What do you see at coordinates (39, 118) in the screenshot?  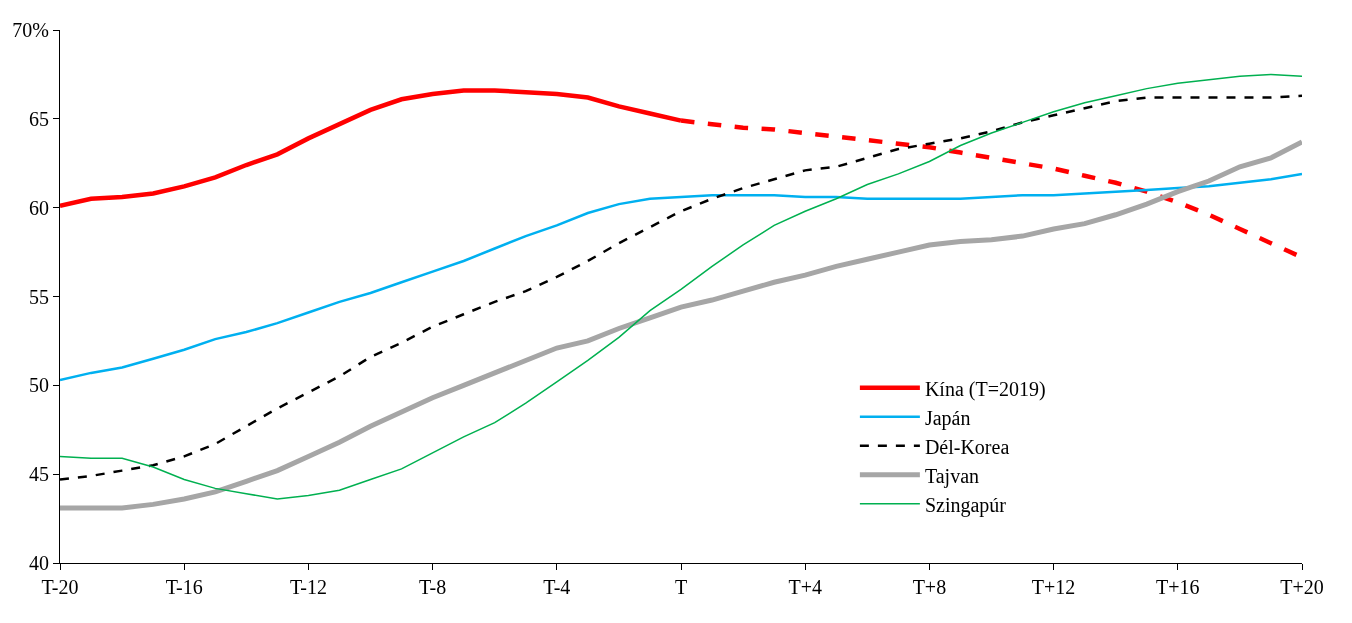 I see `y-tick-label: 65` at bounding box center [39, 118].